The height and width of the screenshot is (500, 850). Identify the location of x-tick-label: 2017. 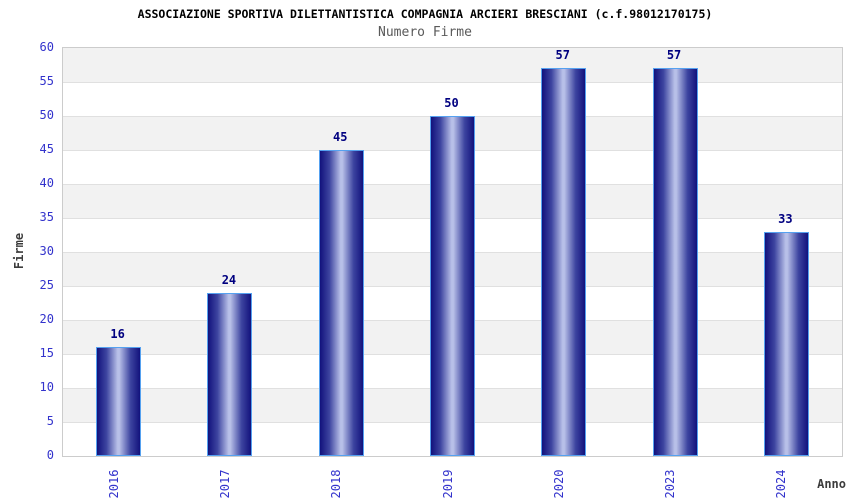
(224, 484).